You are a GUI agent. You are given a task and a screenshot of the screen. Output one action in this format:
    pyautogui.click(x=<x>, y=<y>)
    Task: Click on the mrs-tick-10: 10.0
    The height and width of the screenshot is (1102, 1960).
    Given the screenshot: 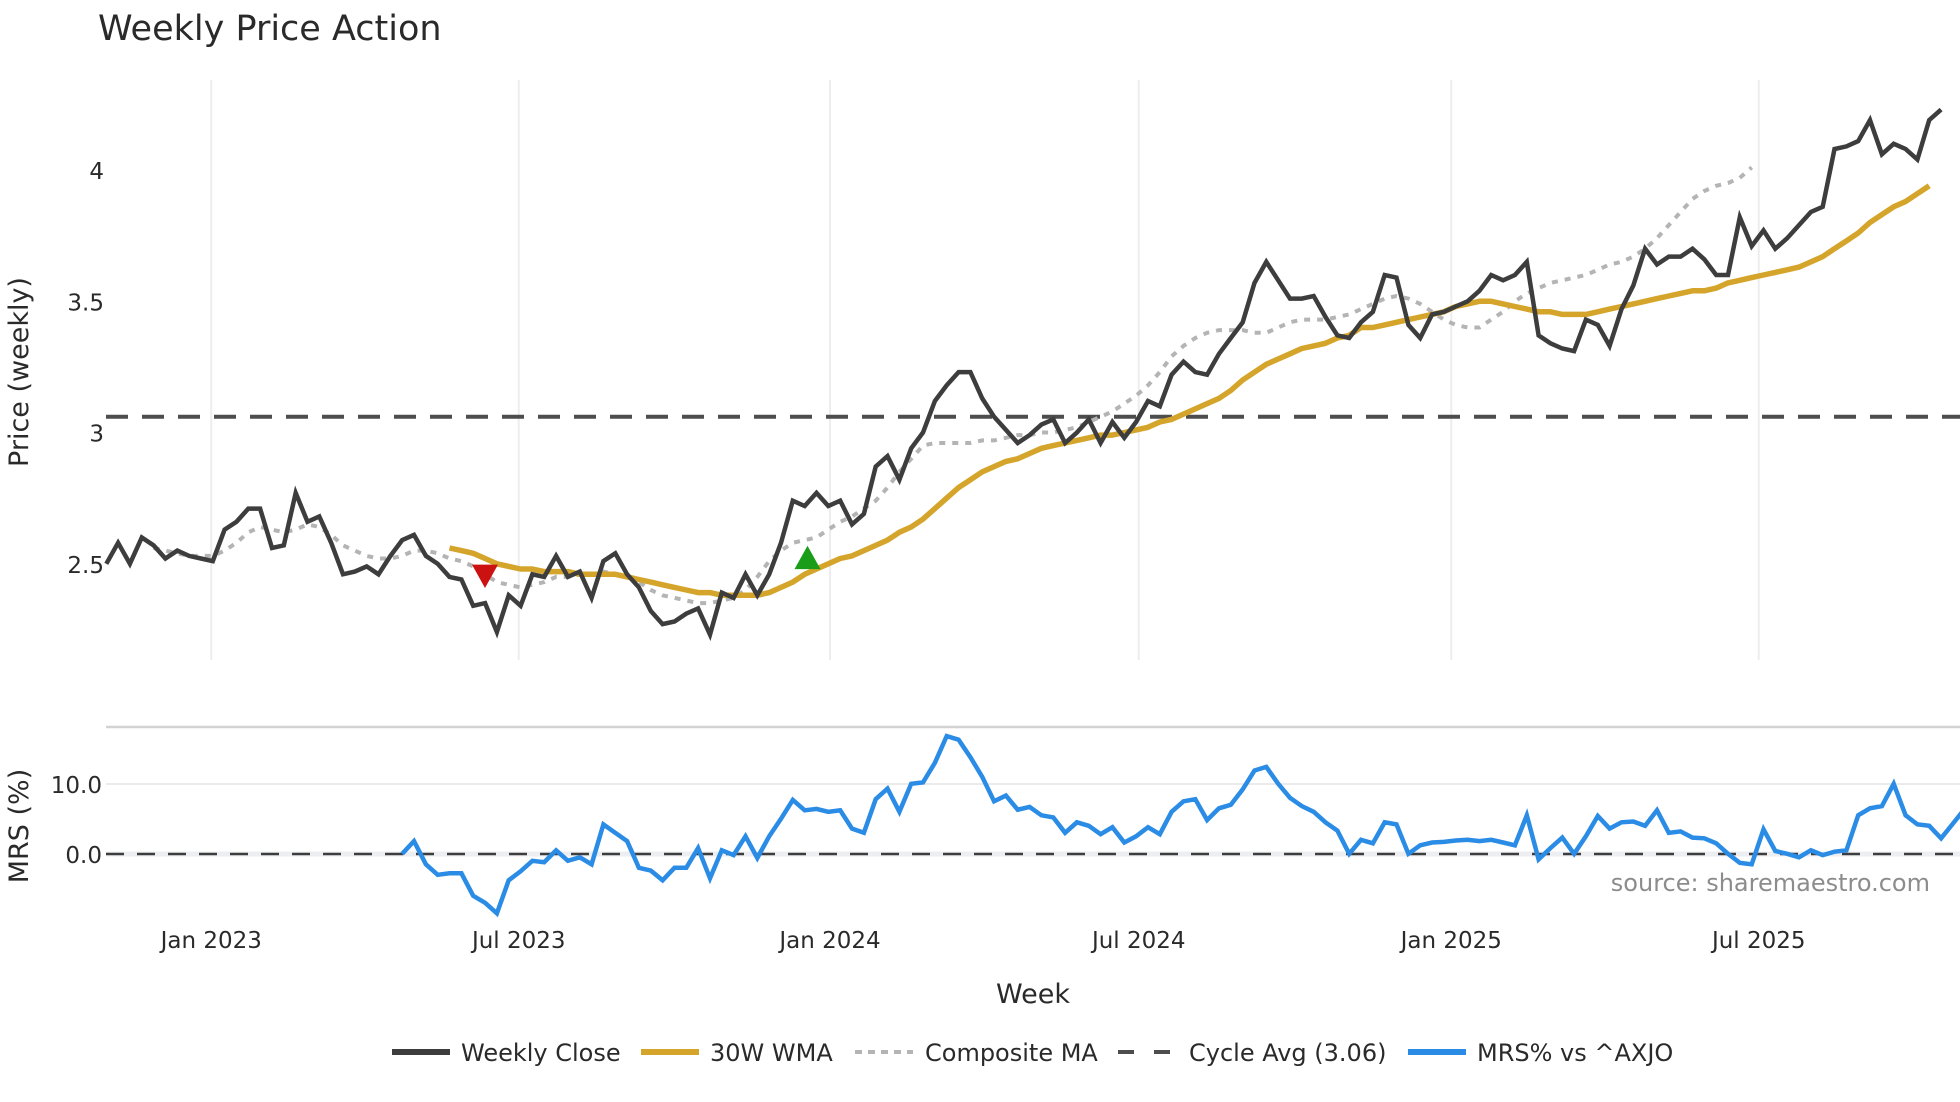 What is the action you would take?
    pyautogui.click(x=76, y=786)
    